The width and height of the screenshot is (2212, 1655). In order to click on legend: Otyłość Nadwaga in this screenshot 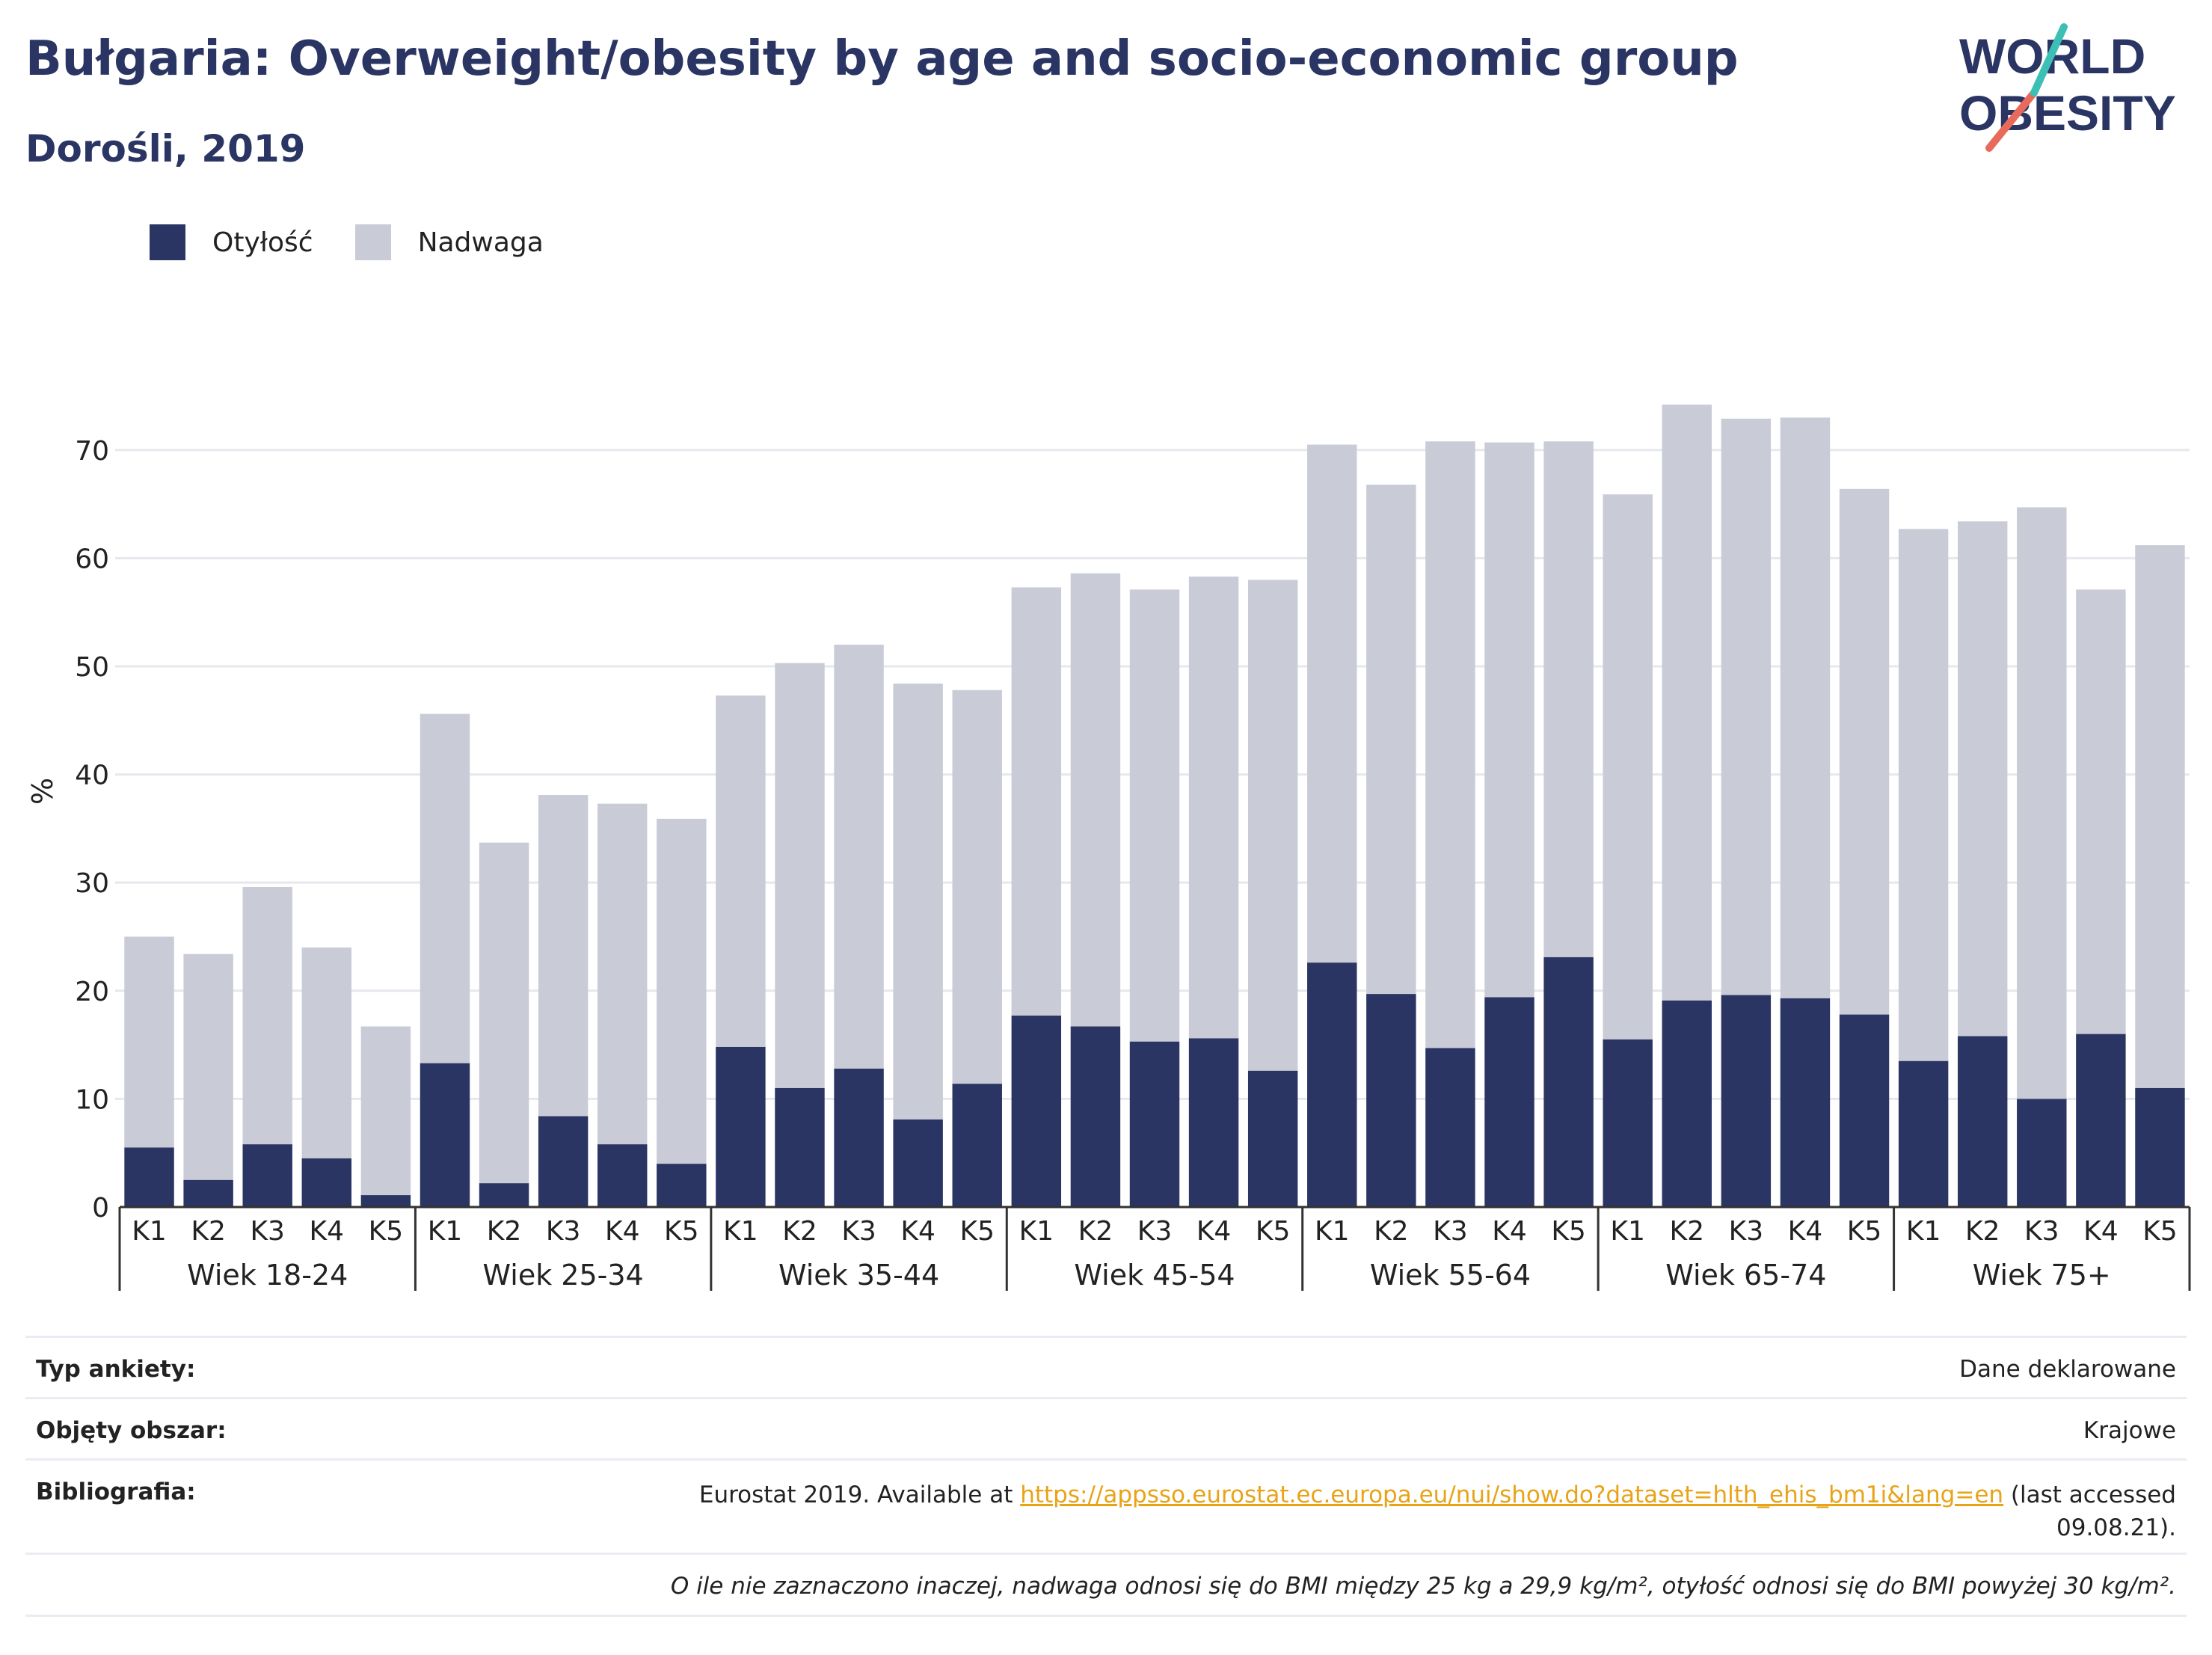, I will do `click(368, 242)`.